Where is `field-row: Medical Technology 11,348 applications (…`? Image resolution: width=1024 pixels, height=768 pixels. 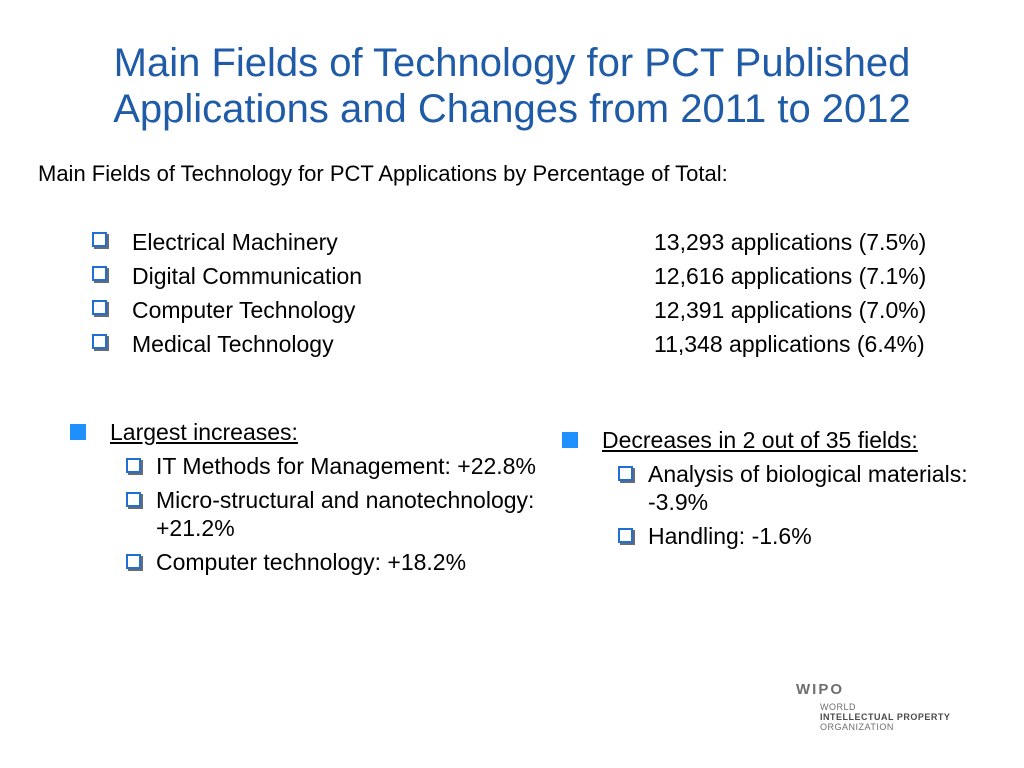
field-row: Medical Technology 11,348 applications (… is located at coordinates (542, 347).